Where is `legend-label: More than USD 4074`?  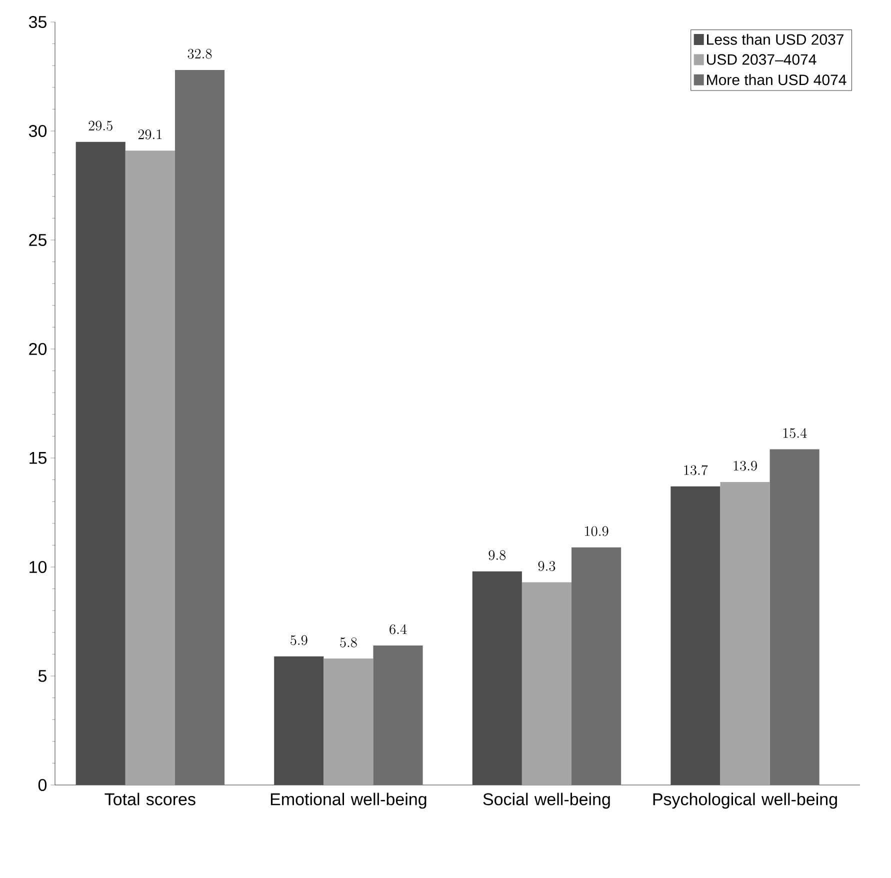
legend-label: More than USD 4074 is located at coordinates (776, 80).